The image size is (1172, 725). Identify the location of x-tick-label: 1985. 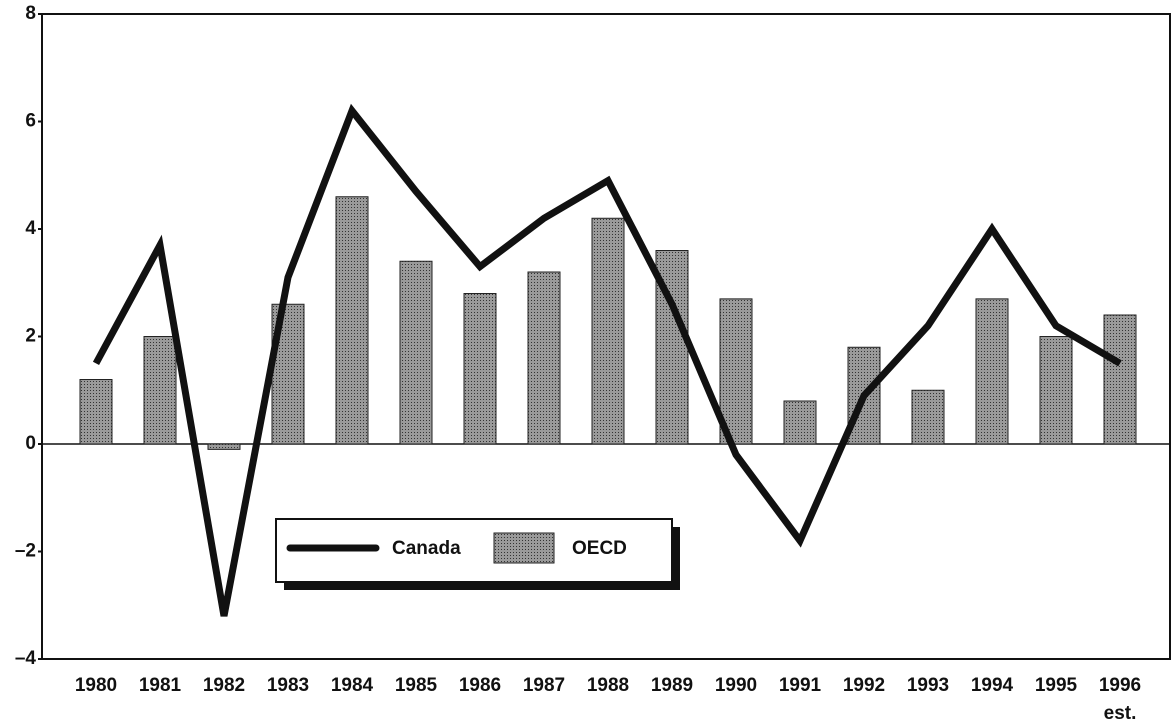
(416, 685).